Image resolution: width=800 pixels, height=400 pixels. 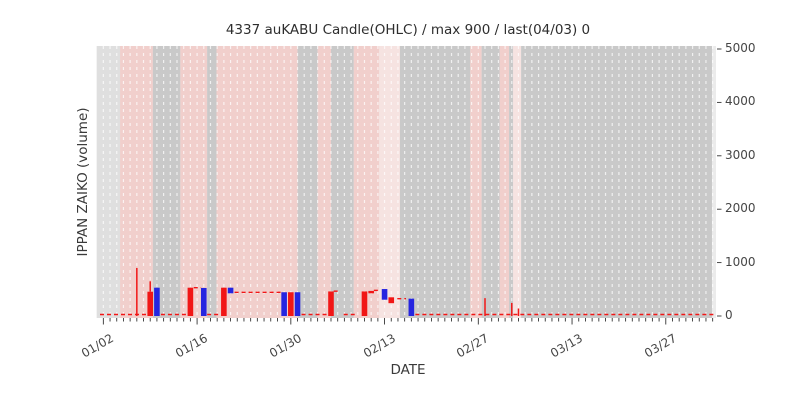 What do you see at coordinates (740, 101) in the screenshot?
I see `y-tick-label: 4000` at bounding box center [740, 101].